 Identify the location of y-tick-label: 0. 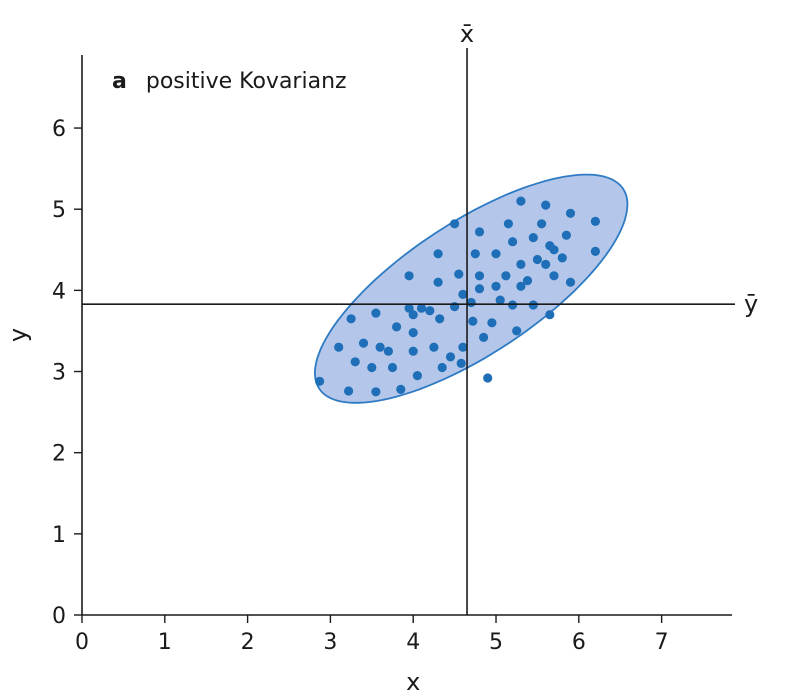
(59, 616).